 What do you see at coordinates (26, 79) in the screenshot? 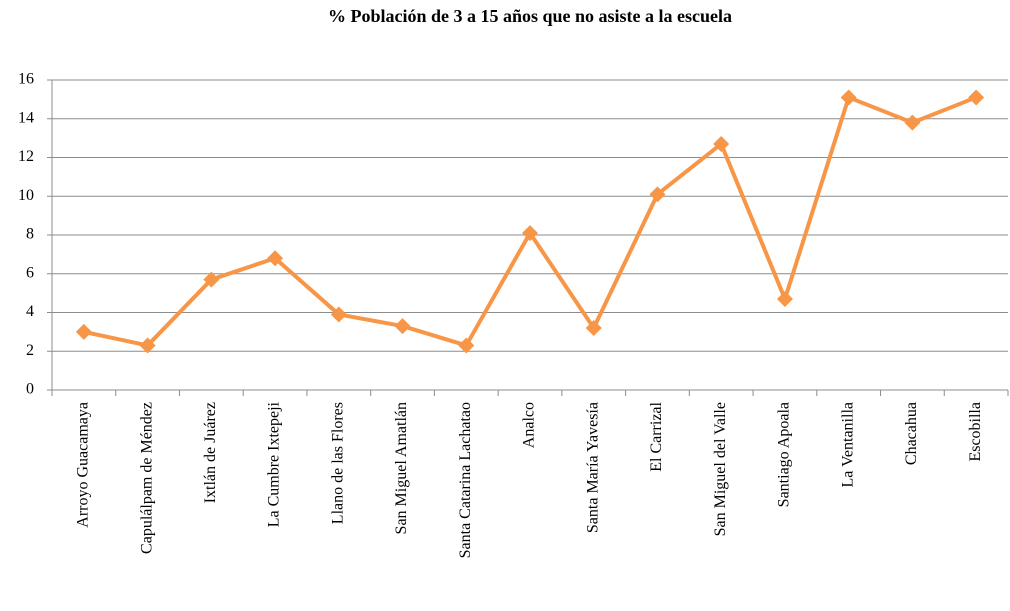
I see `y-tick-label: 16` at bounding box center [26, 79].